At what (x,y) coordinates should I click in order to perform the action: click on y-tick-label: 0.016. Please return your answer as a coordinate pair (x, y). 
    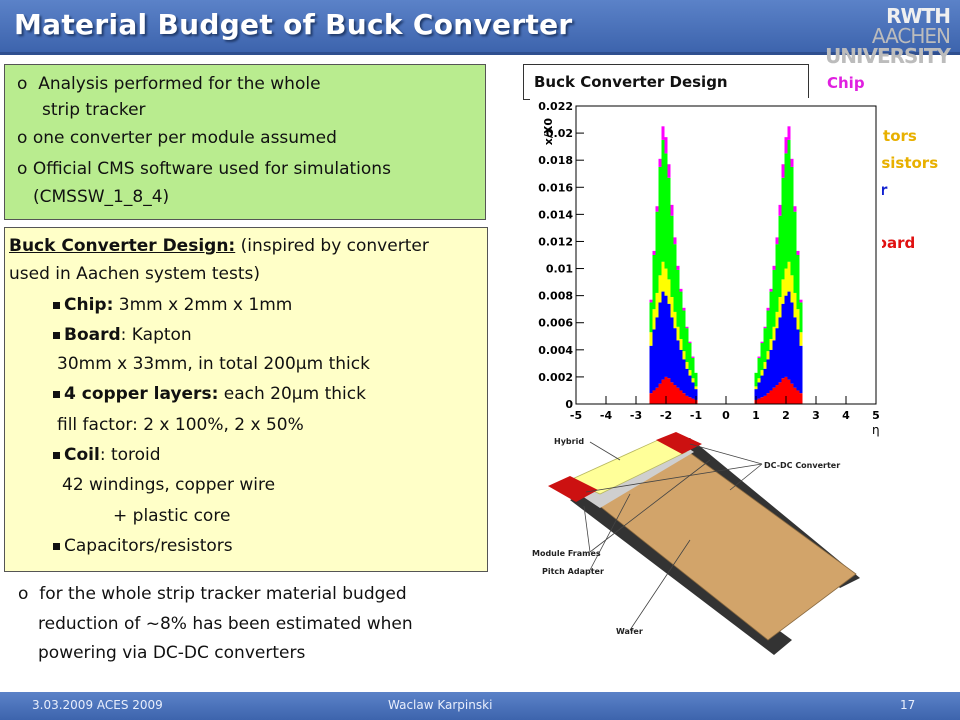
    Looking at the image, I should click on (555, 187).